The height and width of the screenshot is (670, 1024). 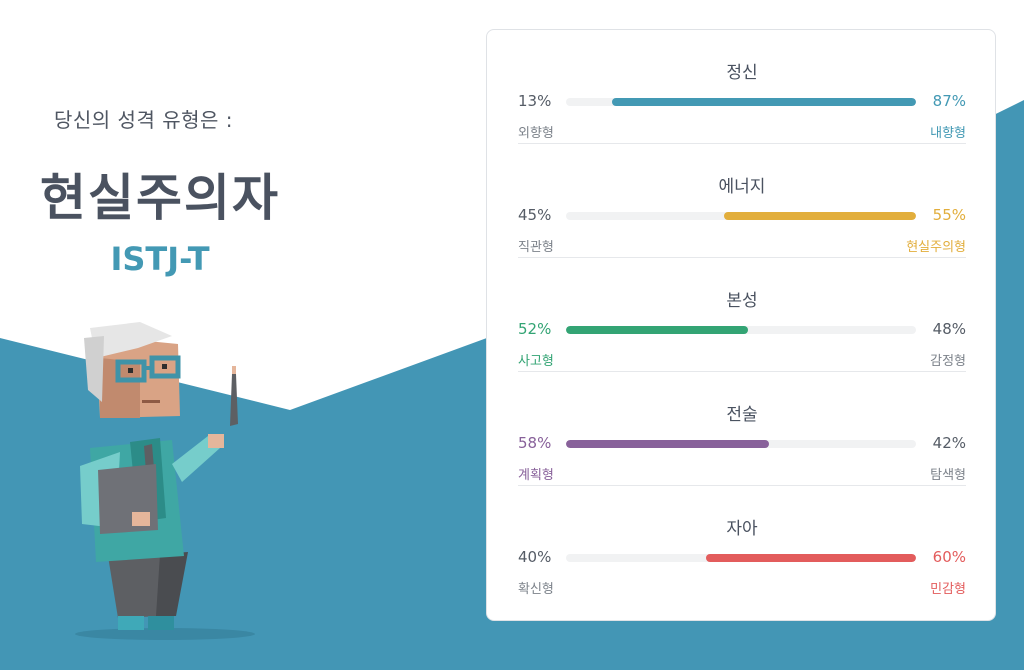 I want to click on right-trait: 민감형, so click(x=948, y=589).